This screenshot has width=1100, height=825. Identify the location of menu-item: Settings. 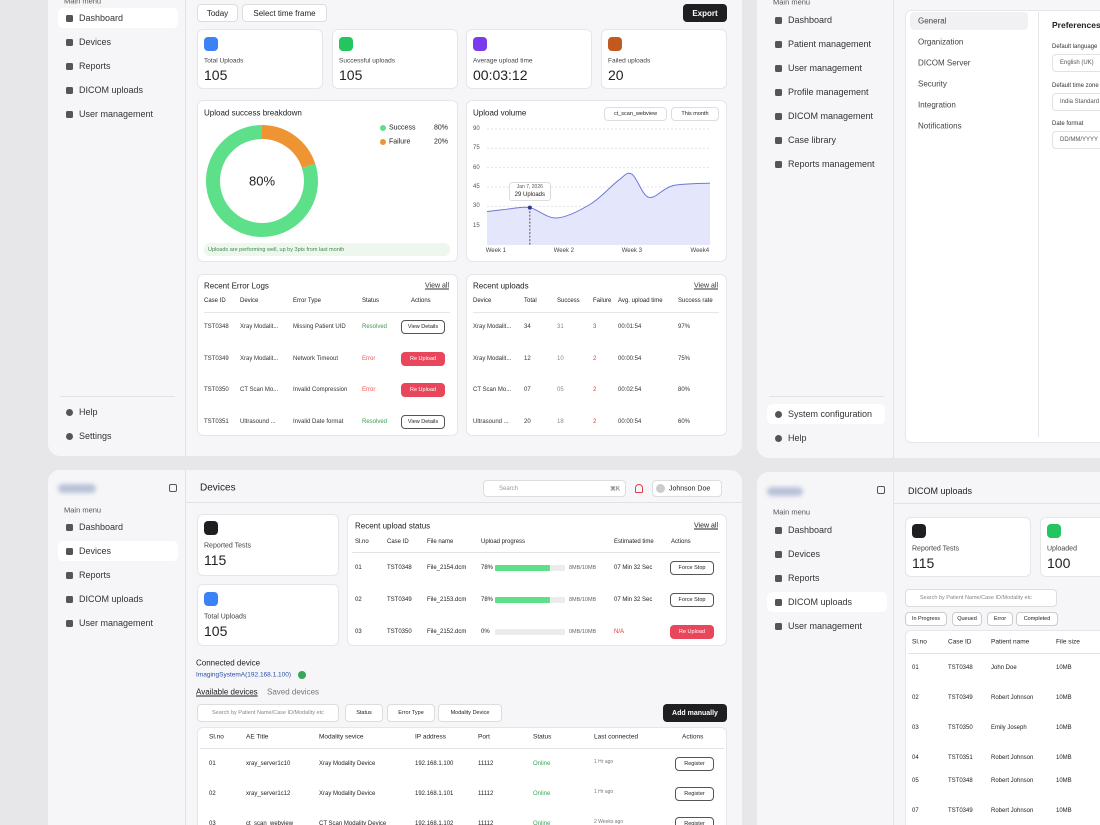
(95, 436).